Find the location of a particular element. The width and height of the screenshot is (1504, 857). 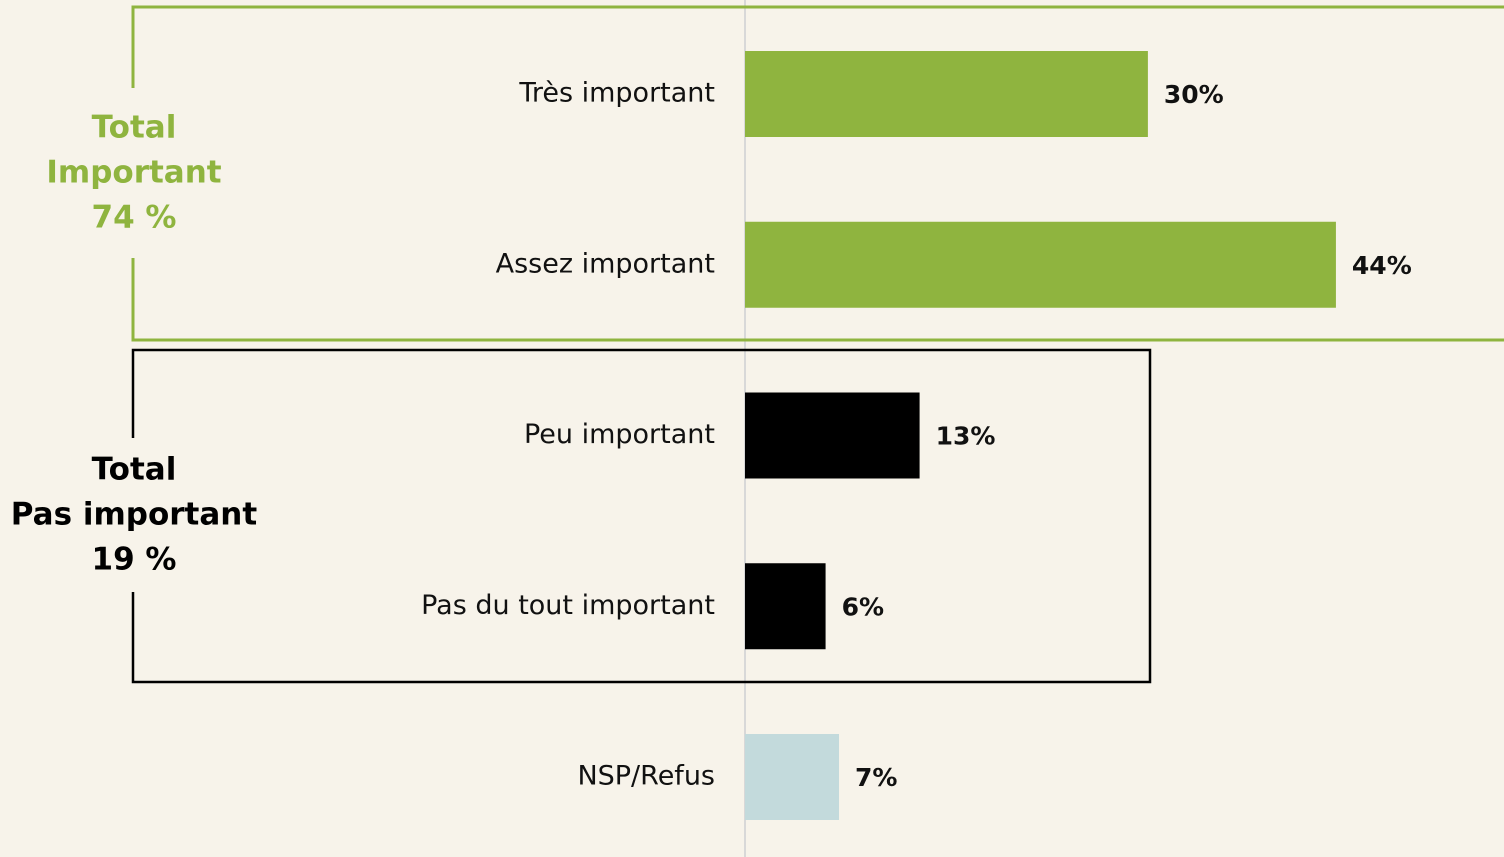

category-label: Très important is located at coordinates (616, 93).